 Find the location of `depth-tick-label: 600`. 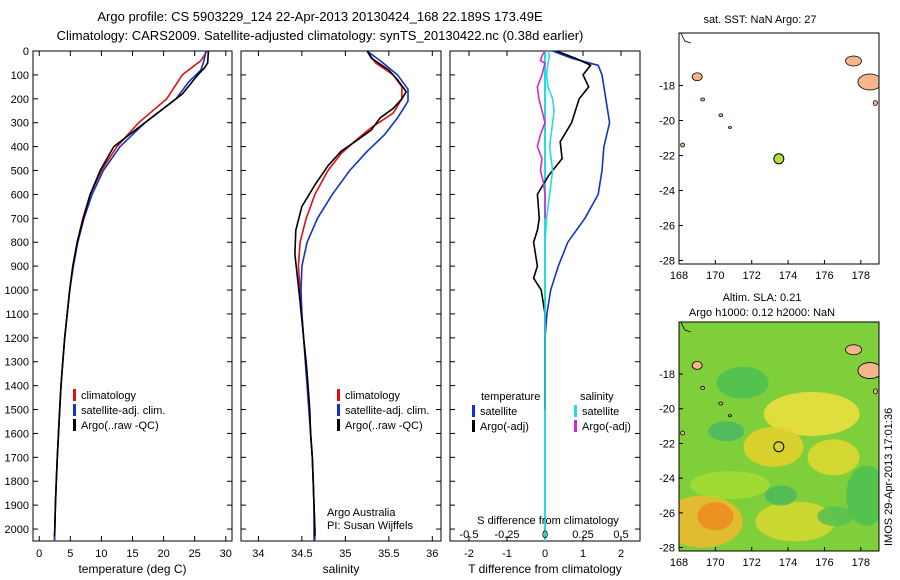

depth-tick-label: 600 is located at coordinates (20, 195).